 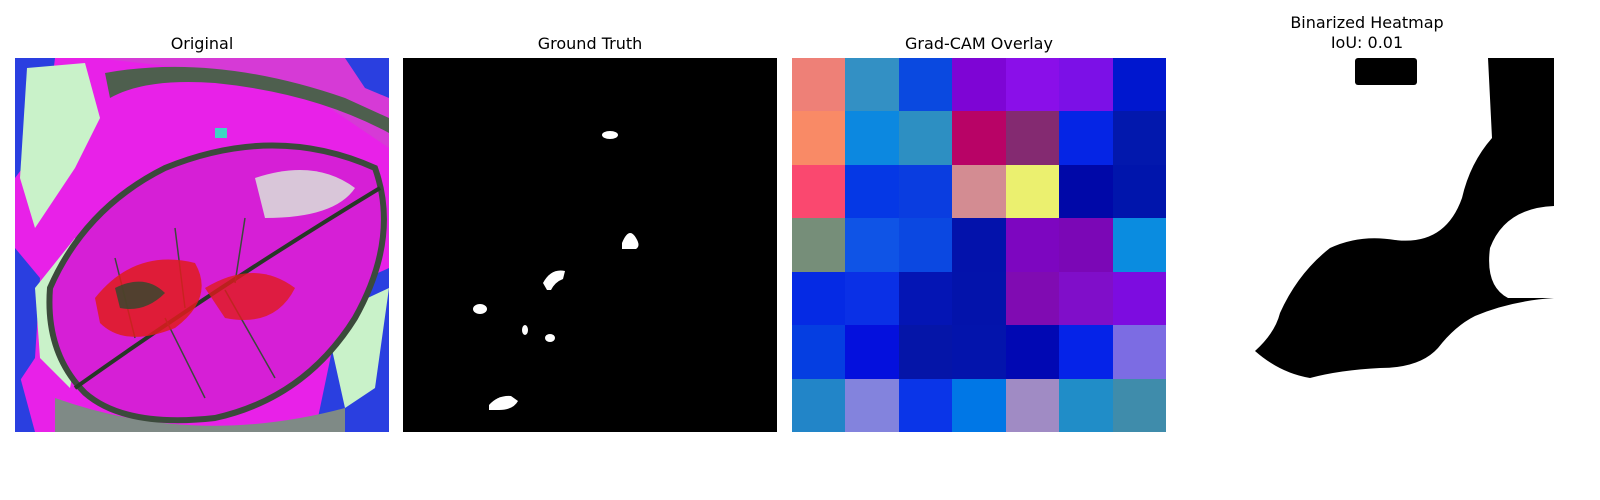 I want to click on panel-title-original: Original, so click(x=202, y=43).